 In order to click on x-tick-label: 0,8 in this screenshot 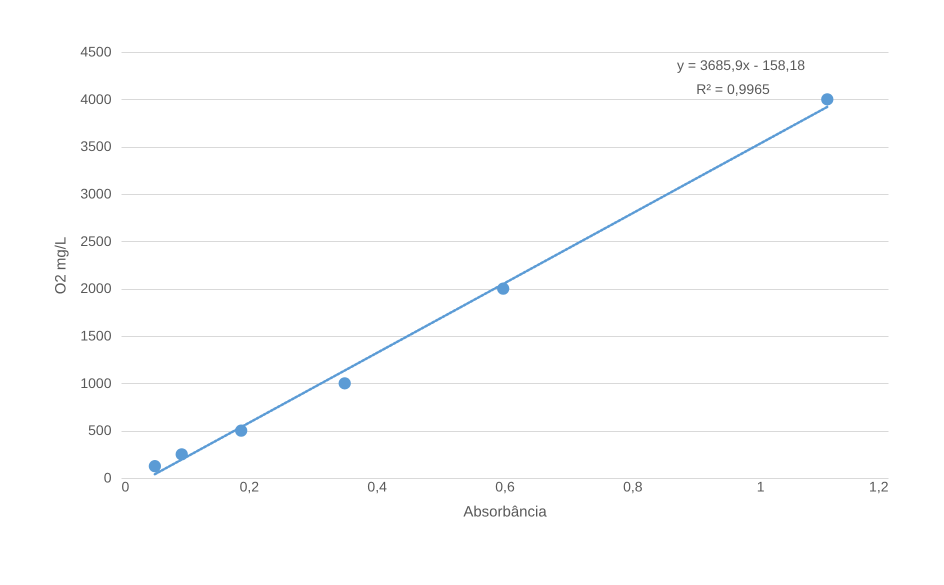, I will do `click(633, 486)`.